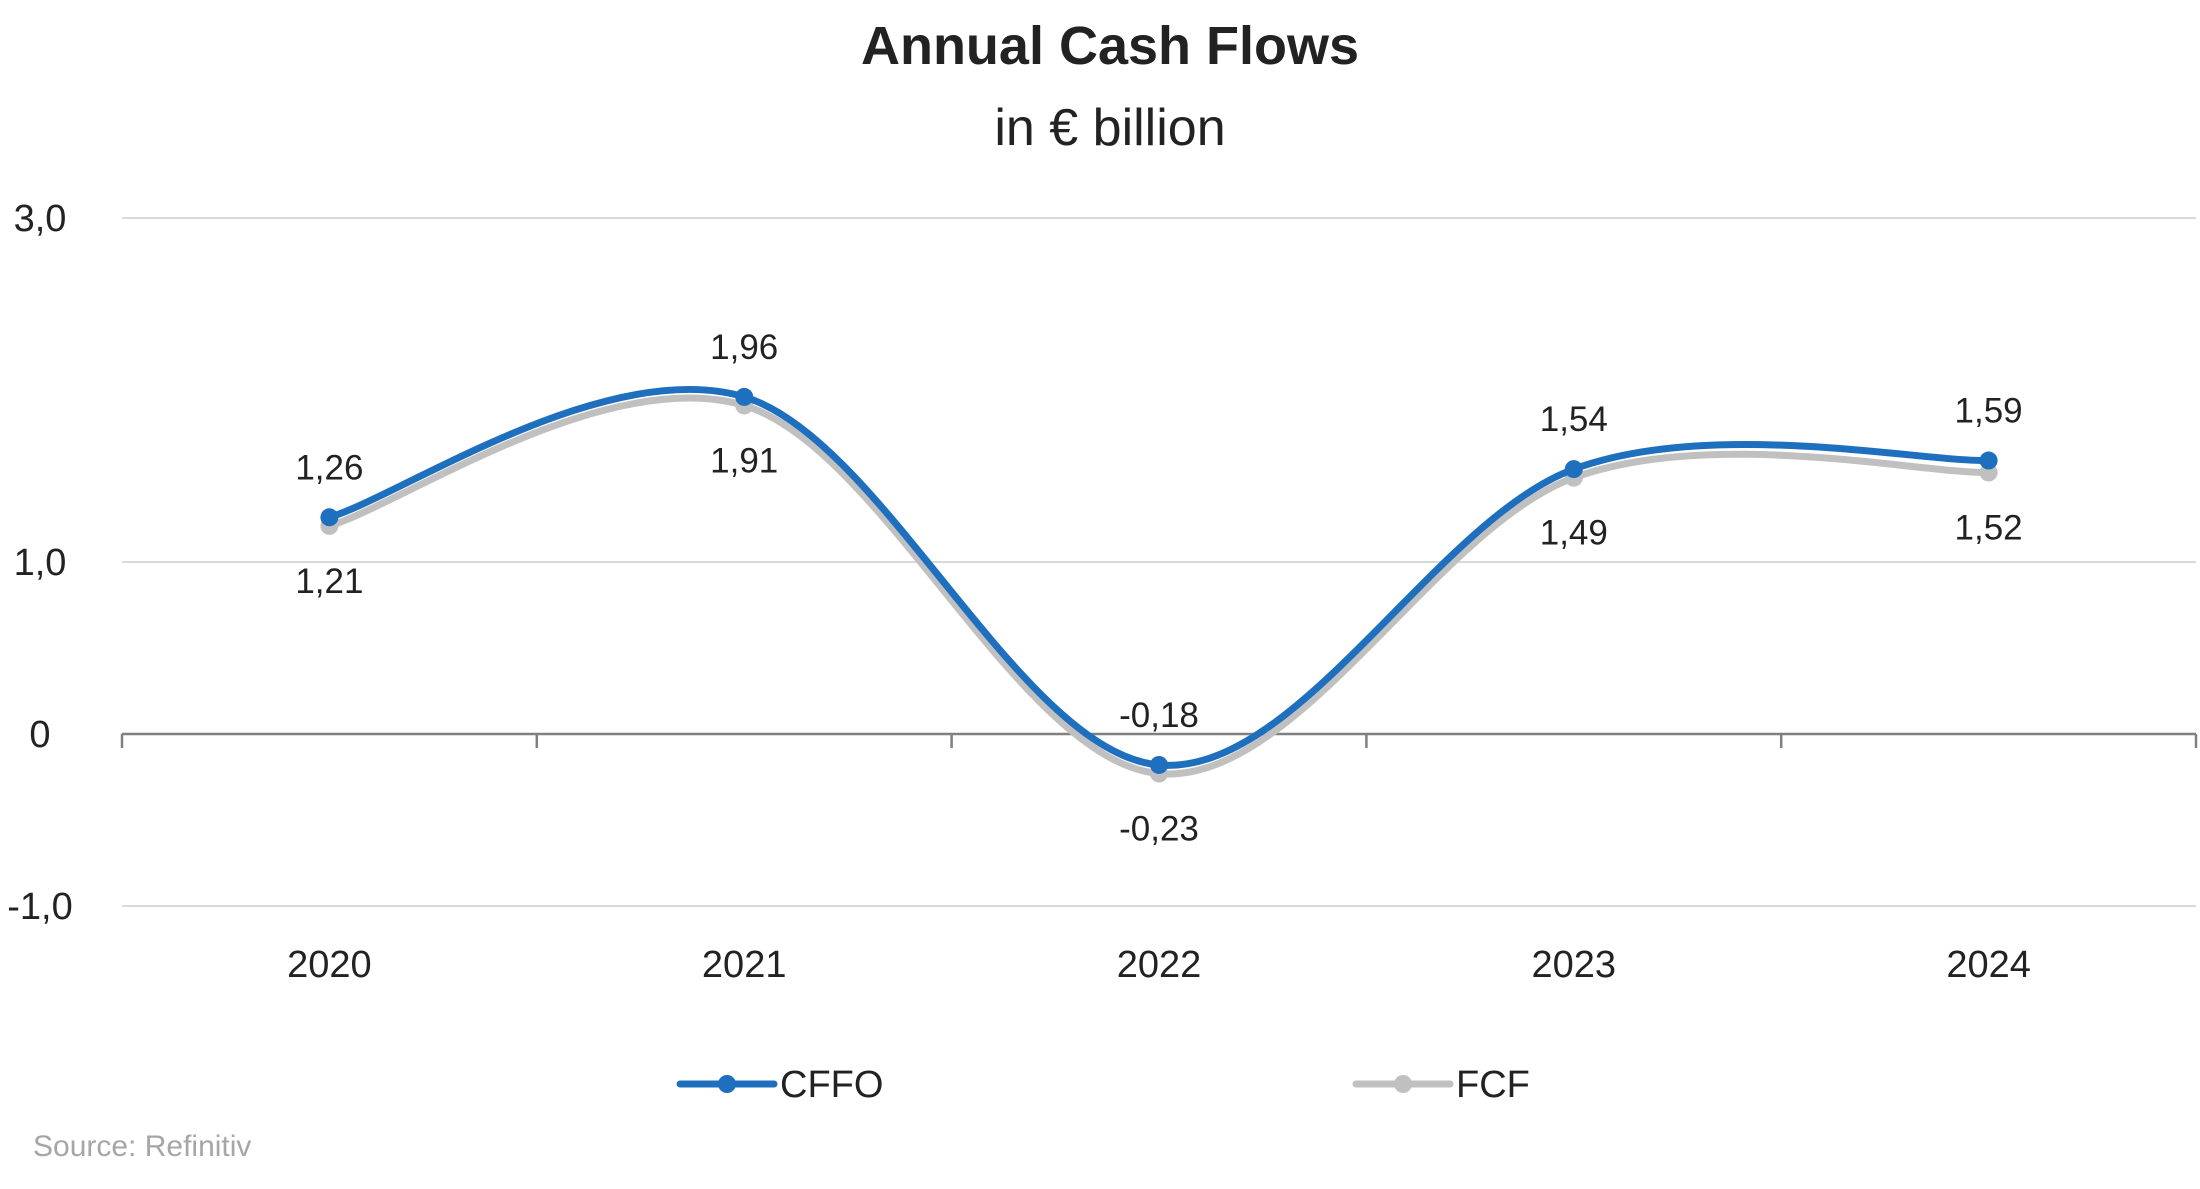 The image size is (2200, 1189). I want to click on legend-label-cffo: CFFO, so click(831, 1085).